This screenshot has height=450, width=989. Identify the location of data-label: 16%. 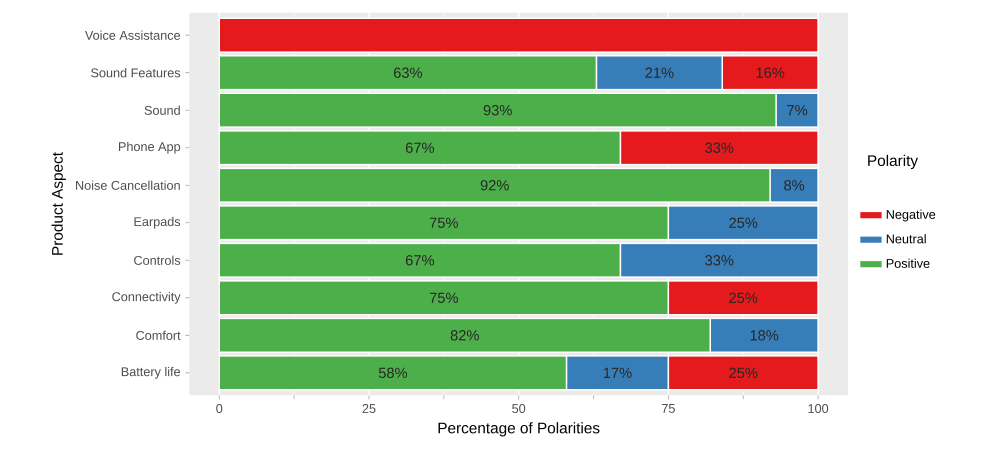
(770, 73).